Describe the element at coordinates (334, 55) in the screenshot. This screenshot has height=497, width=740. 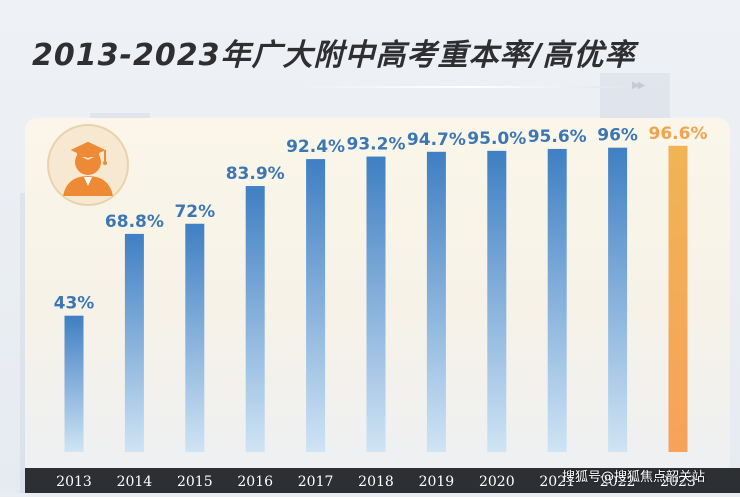
I see `page-title: 2013-2023年广大附中高考重本率/高优率` at that location.